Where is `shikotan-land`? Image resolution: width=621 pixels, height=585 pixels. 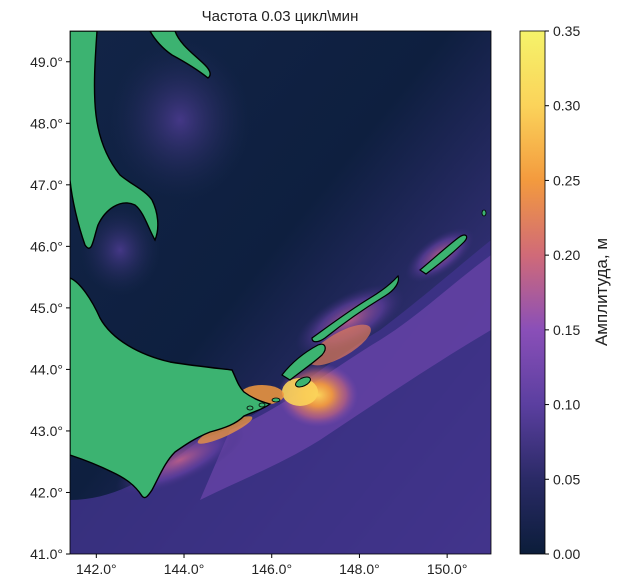
shikotan-land is located at coordinates (303, 382).